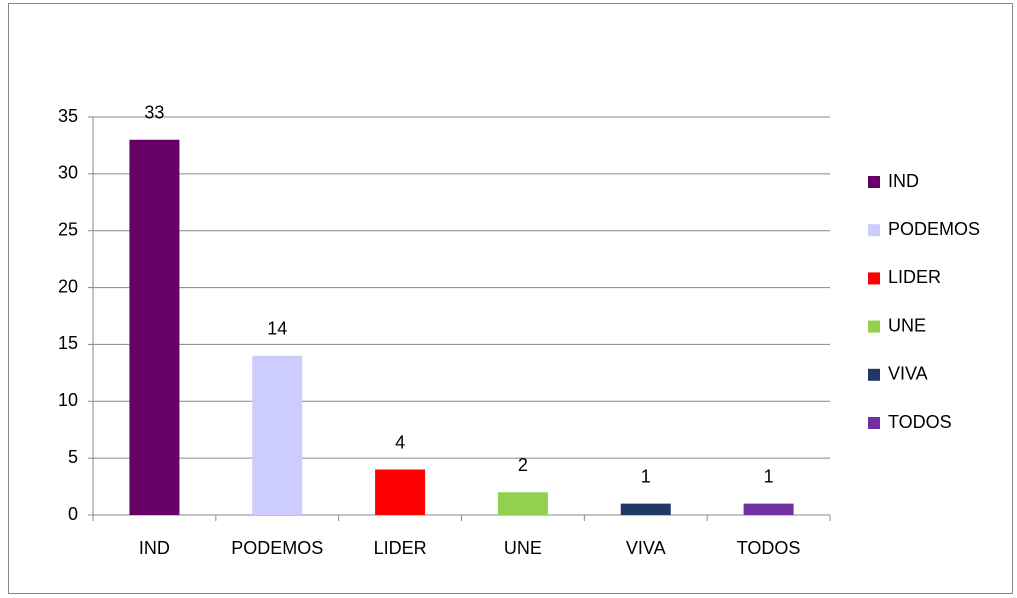 The height and width of the screenshot is (598, 1017). What do you see at coordinates (154, 548) in the screenshot?
I see `x-tick-label: IND` at bounding box center [154, 548].